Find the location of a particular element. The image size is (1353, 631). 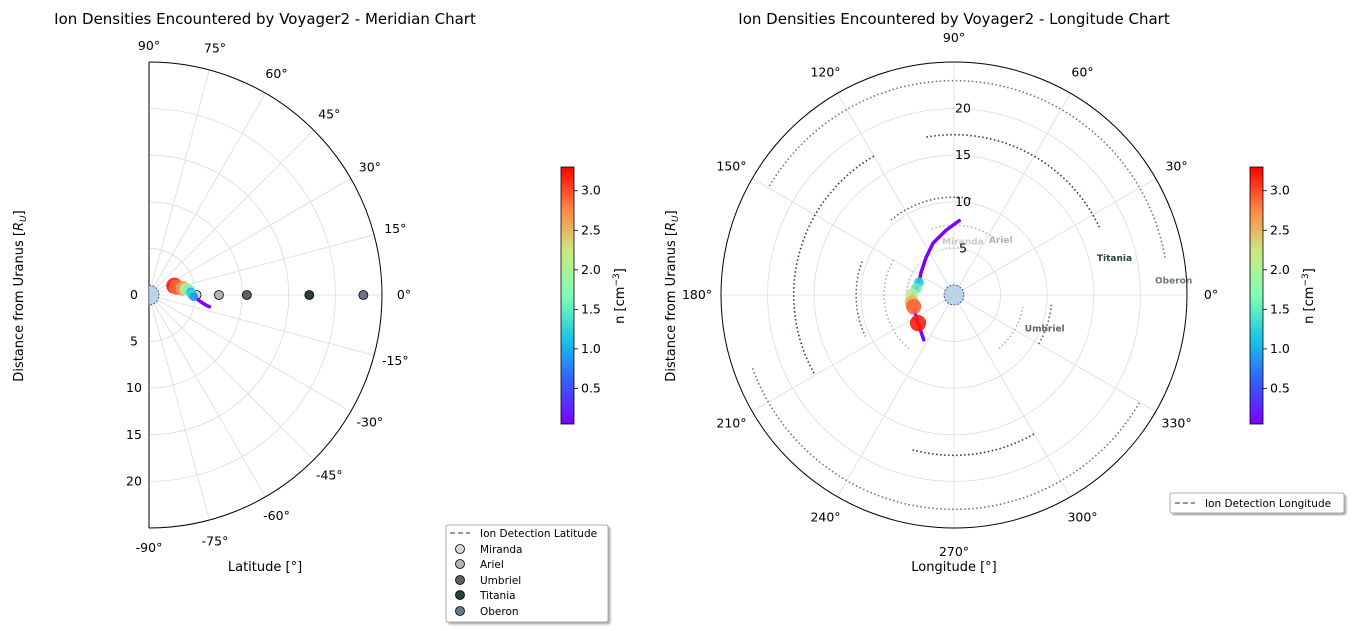

longitude-moon-label-ariel: Ariel is located at coordinates (1001, 241).